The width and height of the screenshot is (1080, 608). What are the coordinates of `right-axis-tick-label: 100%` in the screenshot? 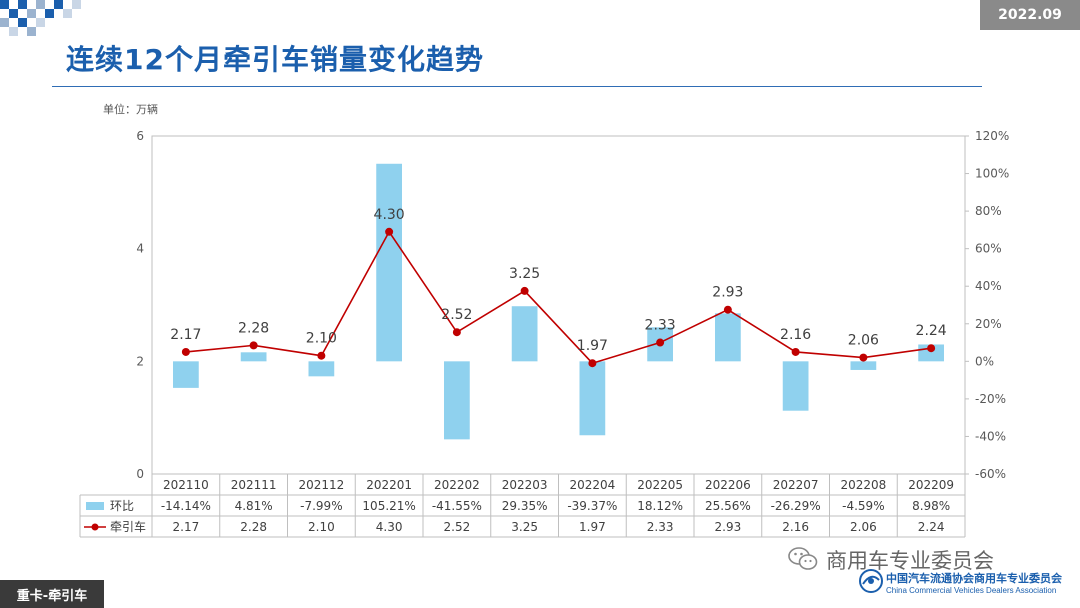 It's located at (992, 174).